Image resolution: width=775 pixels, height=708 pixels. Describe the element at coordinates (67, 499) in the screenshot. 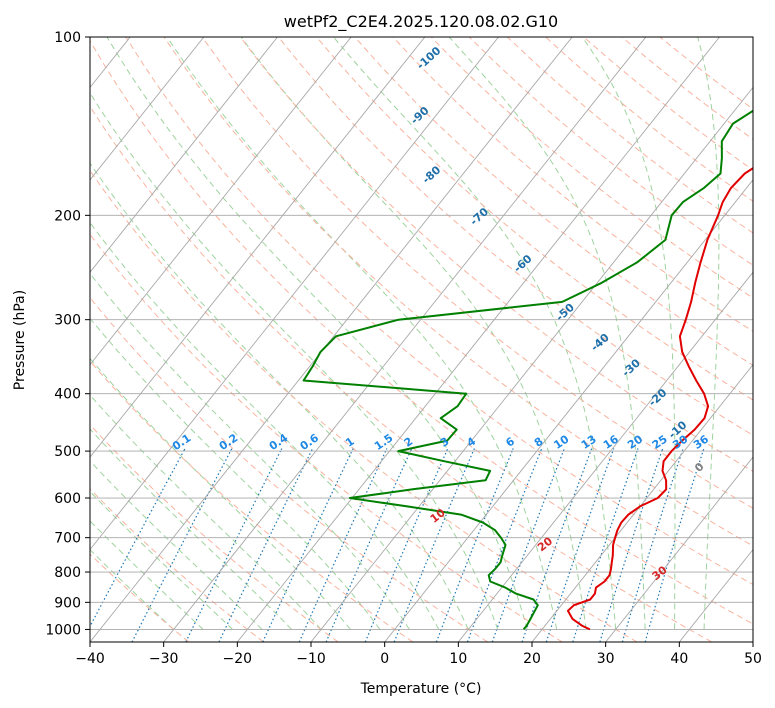

I see `y-tick-label: 600` at that location.